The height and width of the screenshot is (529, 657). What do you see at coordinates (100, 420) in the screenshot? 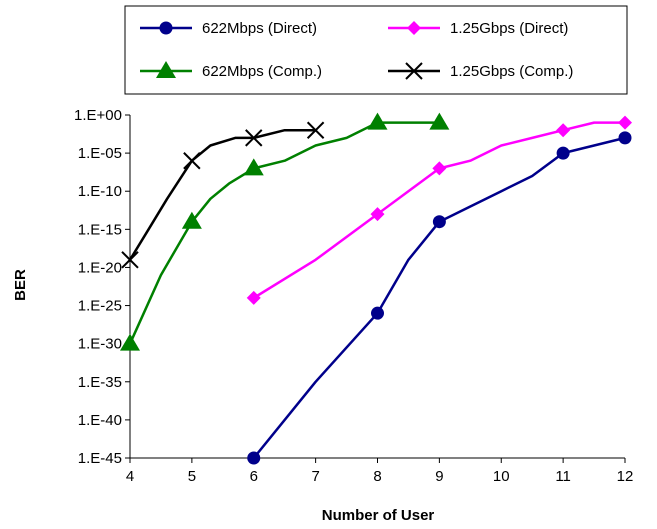
I see `y-tick-label: 1.E-40` at bounding box center [100, 420].